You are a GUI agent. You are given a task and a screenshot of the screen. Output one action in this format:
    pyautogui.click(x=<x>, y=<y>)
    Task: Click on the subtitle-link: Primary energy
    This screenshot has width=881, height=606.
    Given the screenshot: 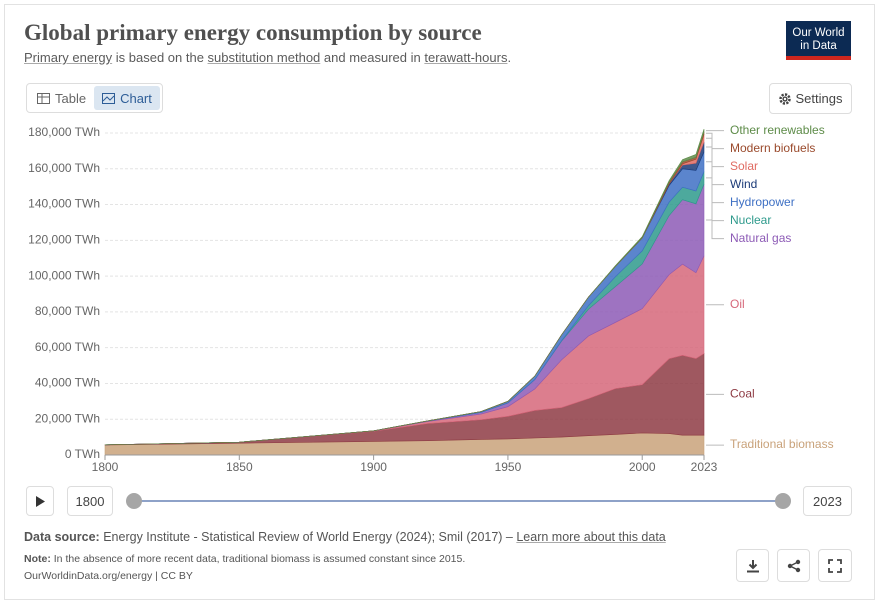 What is the action you would take?
    pyautogui.click(x=68, y=57)
    